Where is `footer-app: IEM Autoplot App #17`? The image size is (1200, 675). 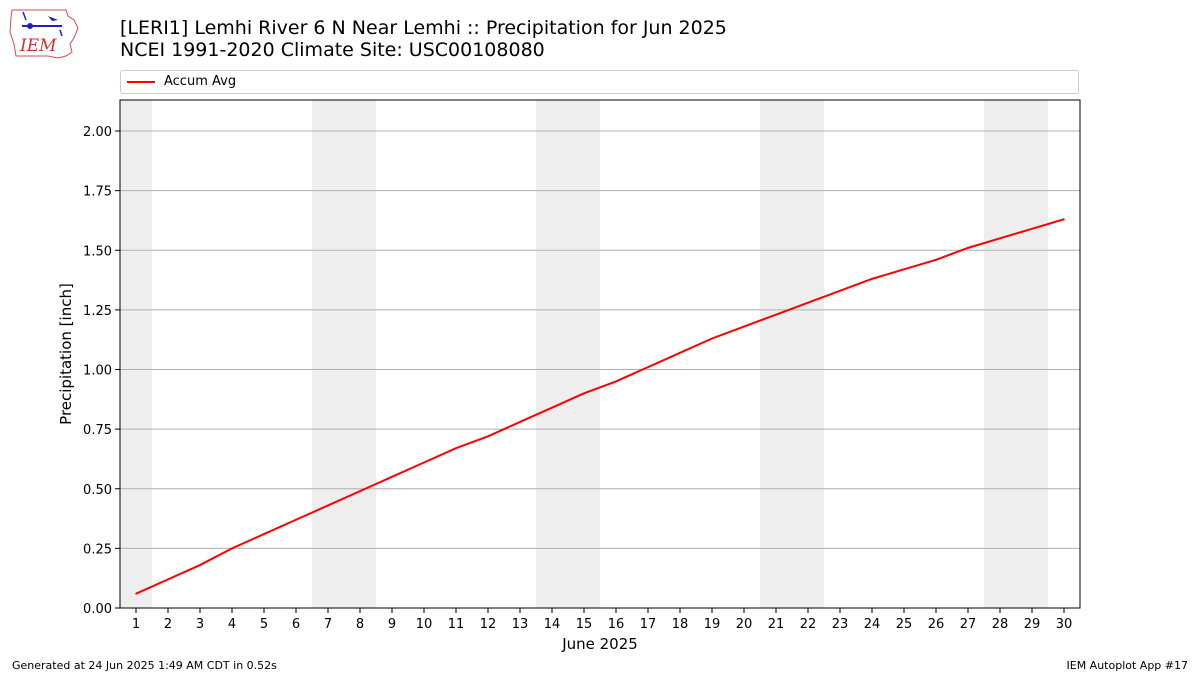
footer-app: IEM Autoplot App #17 is located at coordinates (1127, 665).